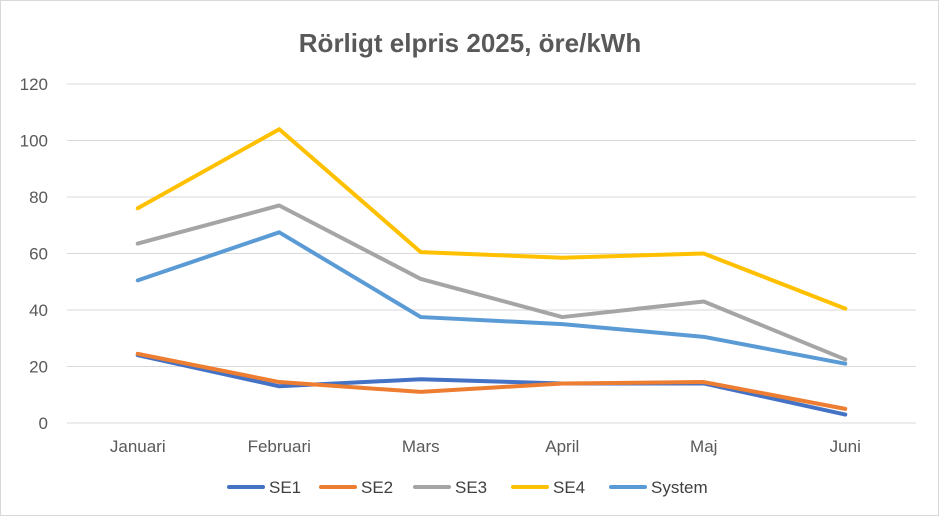 This screenshot has width=939, height=516. Describe the element at coordinates (34, 84) in the screenshot. I see `y-tick-label: 120` at that location.